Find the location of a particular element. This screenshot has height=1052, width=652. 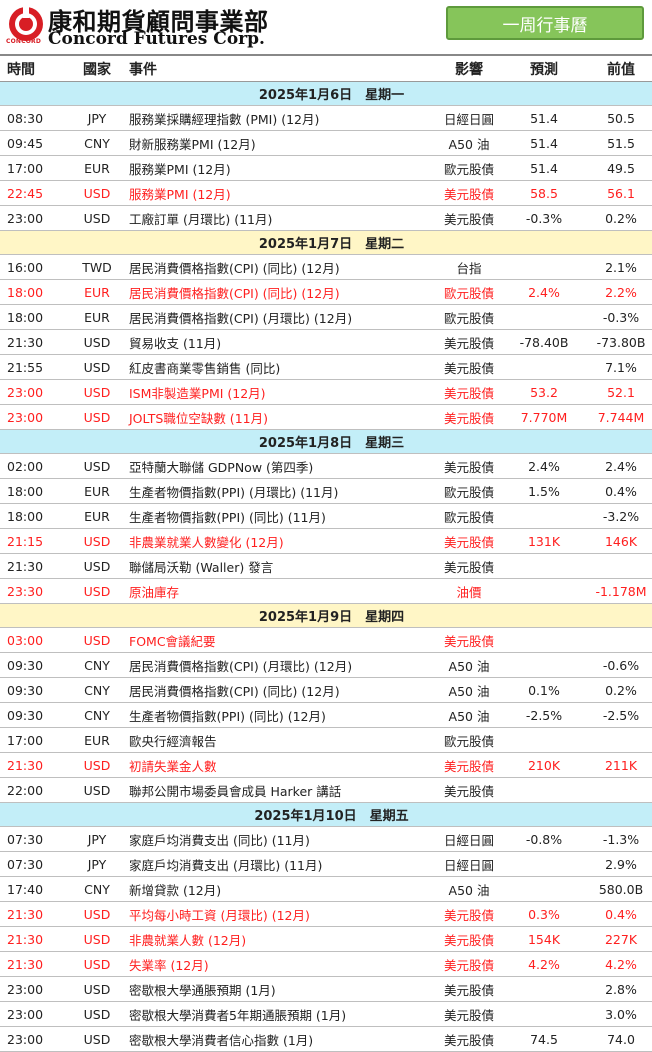

event-previous: -0.6% is located at coordinates (615, 665).